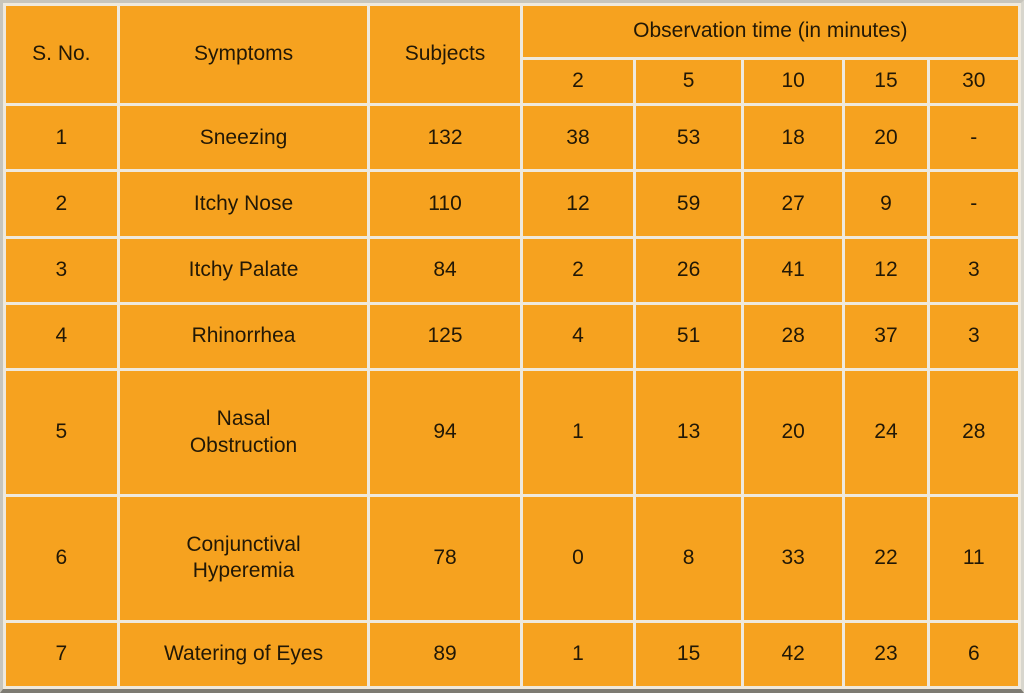 Image resolution: width=1024 pixels, height=693 pixels. I want to click on cell-time-10: 27, so click(793, 204).